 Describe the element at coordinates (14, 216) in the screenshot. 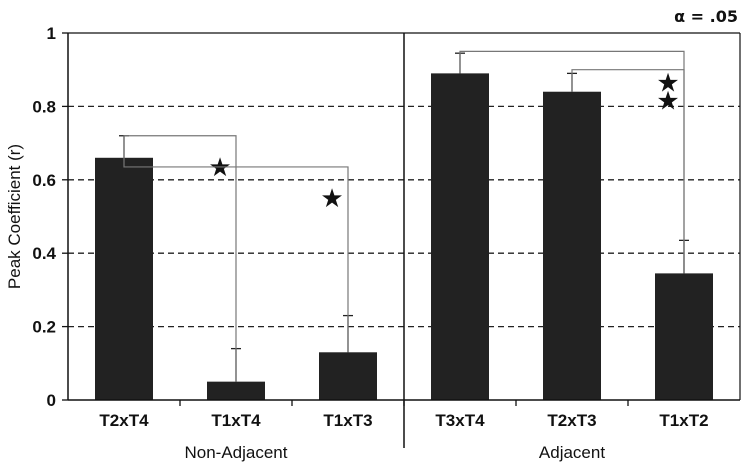

I see `y-axis-label: Peak Coefficient (r)` at that location.